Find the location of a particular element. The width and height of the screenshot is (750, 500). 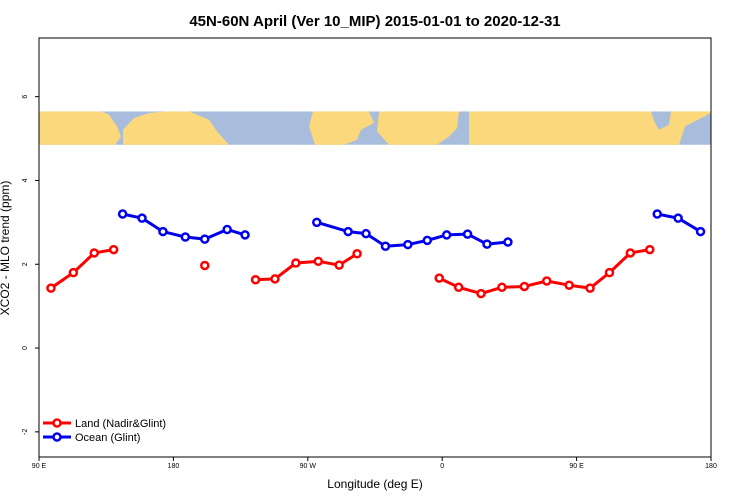

map-strip is located at coordinates (375, 128).